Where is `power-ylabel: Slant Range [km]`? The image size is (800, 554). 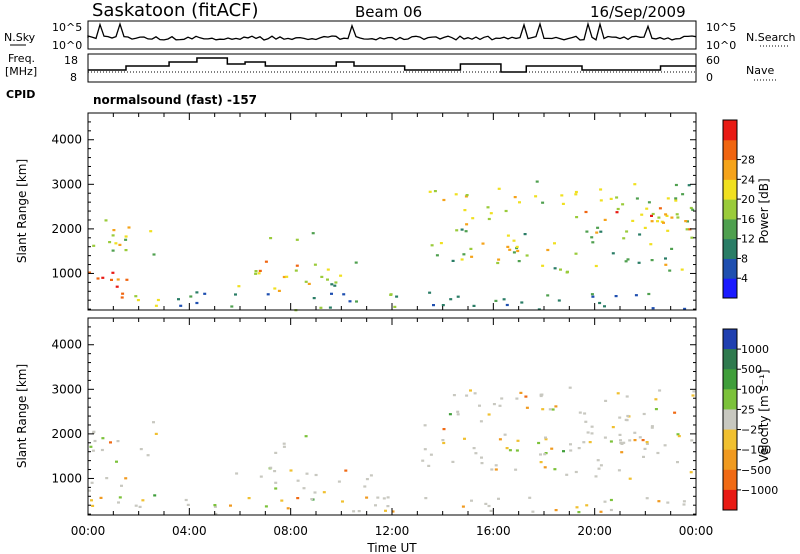
power-ylabel: Slant Range [km] is located at coordinates (22, 211).